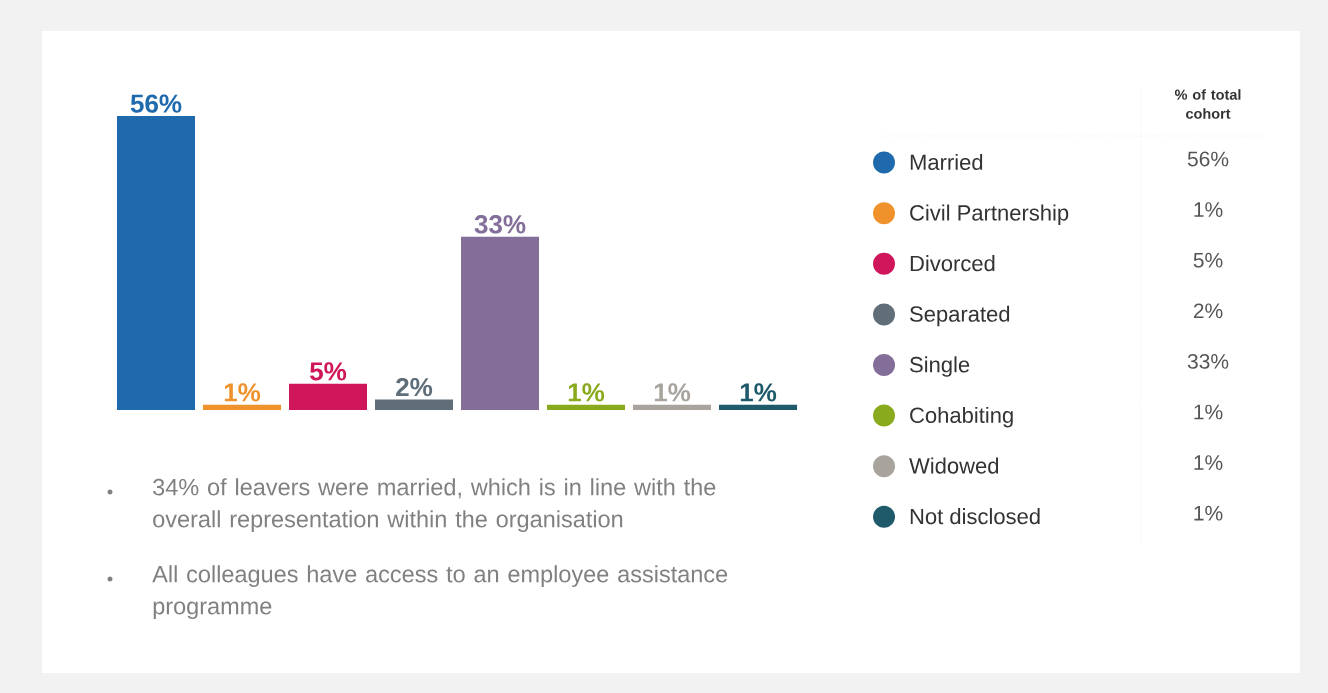  Describe the element at coordinates (952, 263) in the screenshot. I see `legend-label: Divorced` at that location.